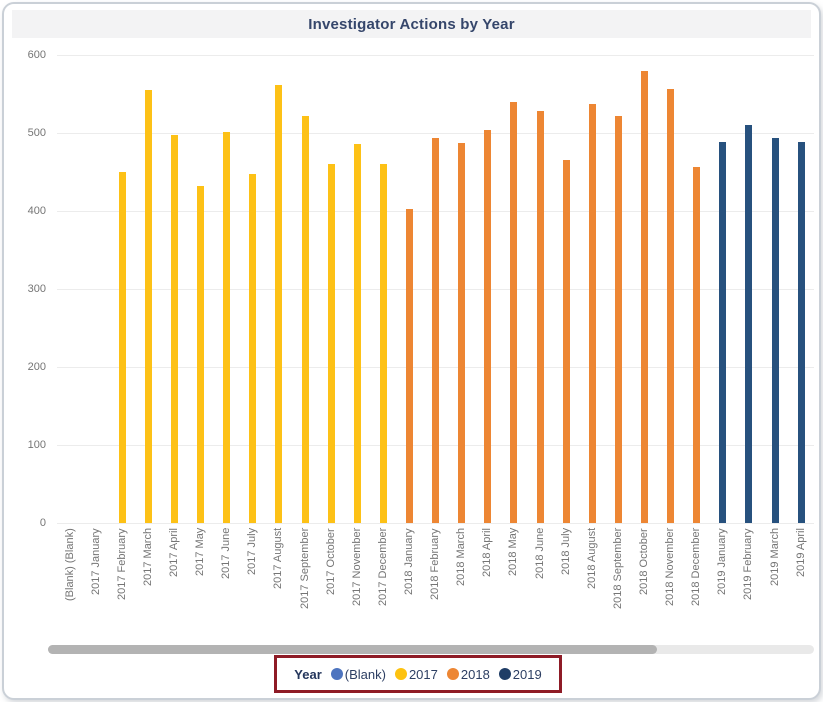  Describe the element at coordinates (748, 564) in the screenshot. I see `x-axis-label: 2019 February` at that location.